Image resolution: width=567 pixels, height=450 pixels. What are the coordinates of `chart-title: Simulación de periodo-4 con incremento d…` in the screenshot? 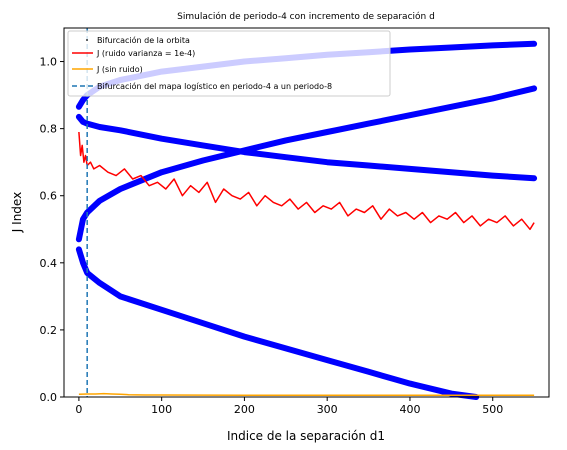 It's located at (306, 16).